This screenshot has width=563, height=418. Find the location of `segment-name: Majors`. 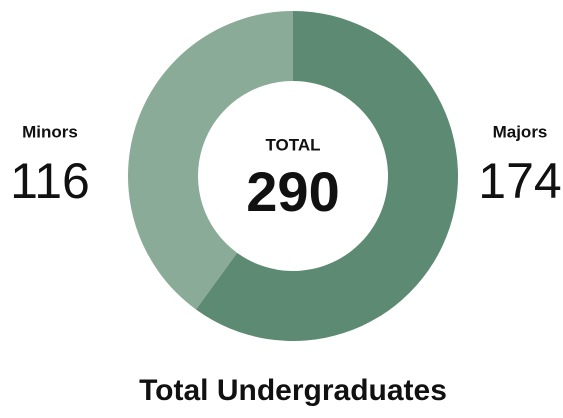

segment-name: Majors is located at coordinates (520, 131).